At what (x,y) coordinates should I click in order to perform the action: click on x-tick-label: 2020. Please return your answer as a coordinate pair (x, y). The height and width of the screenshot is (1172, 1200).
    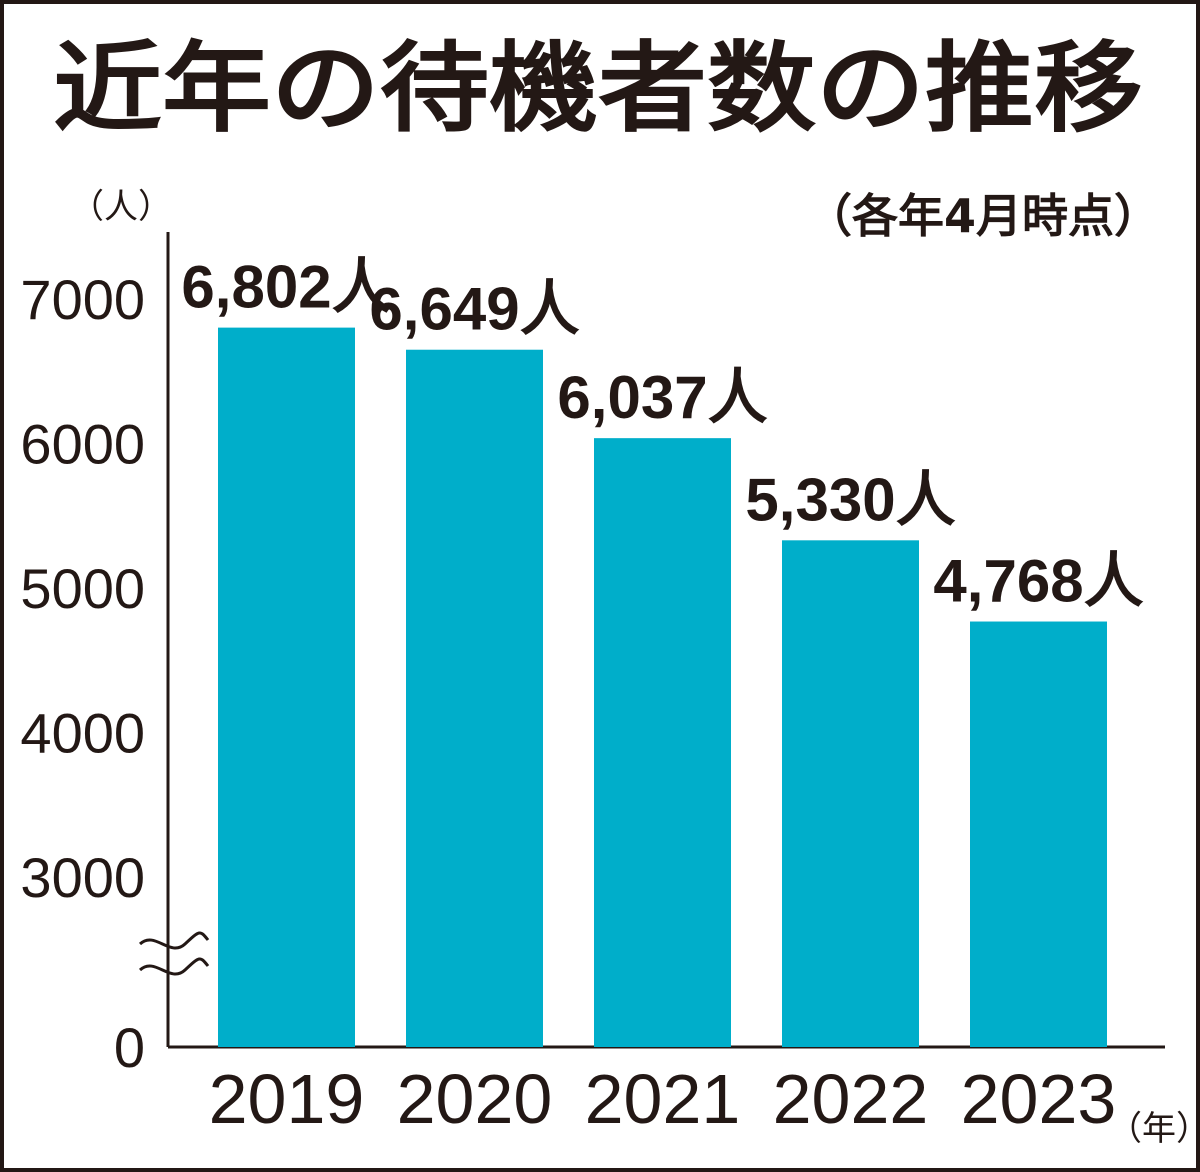
    Looking at the image, I should click on (475, 1099).